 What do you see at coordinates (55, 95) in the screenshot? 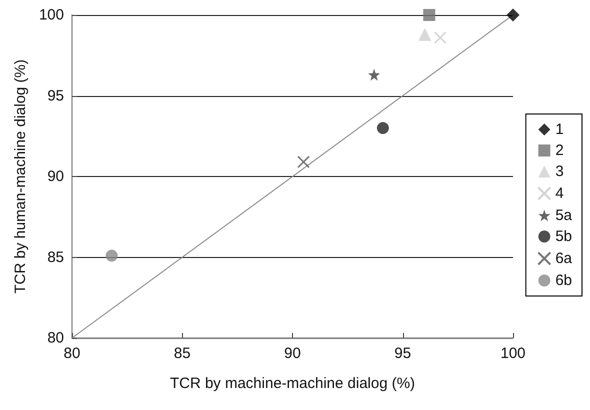
I see `y-tick-label: 95` at bounding box center [55, 95].